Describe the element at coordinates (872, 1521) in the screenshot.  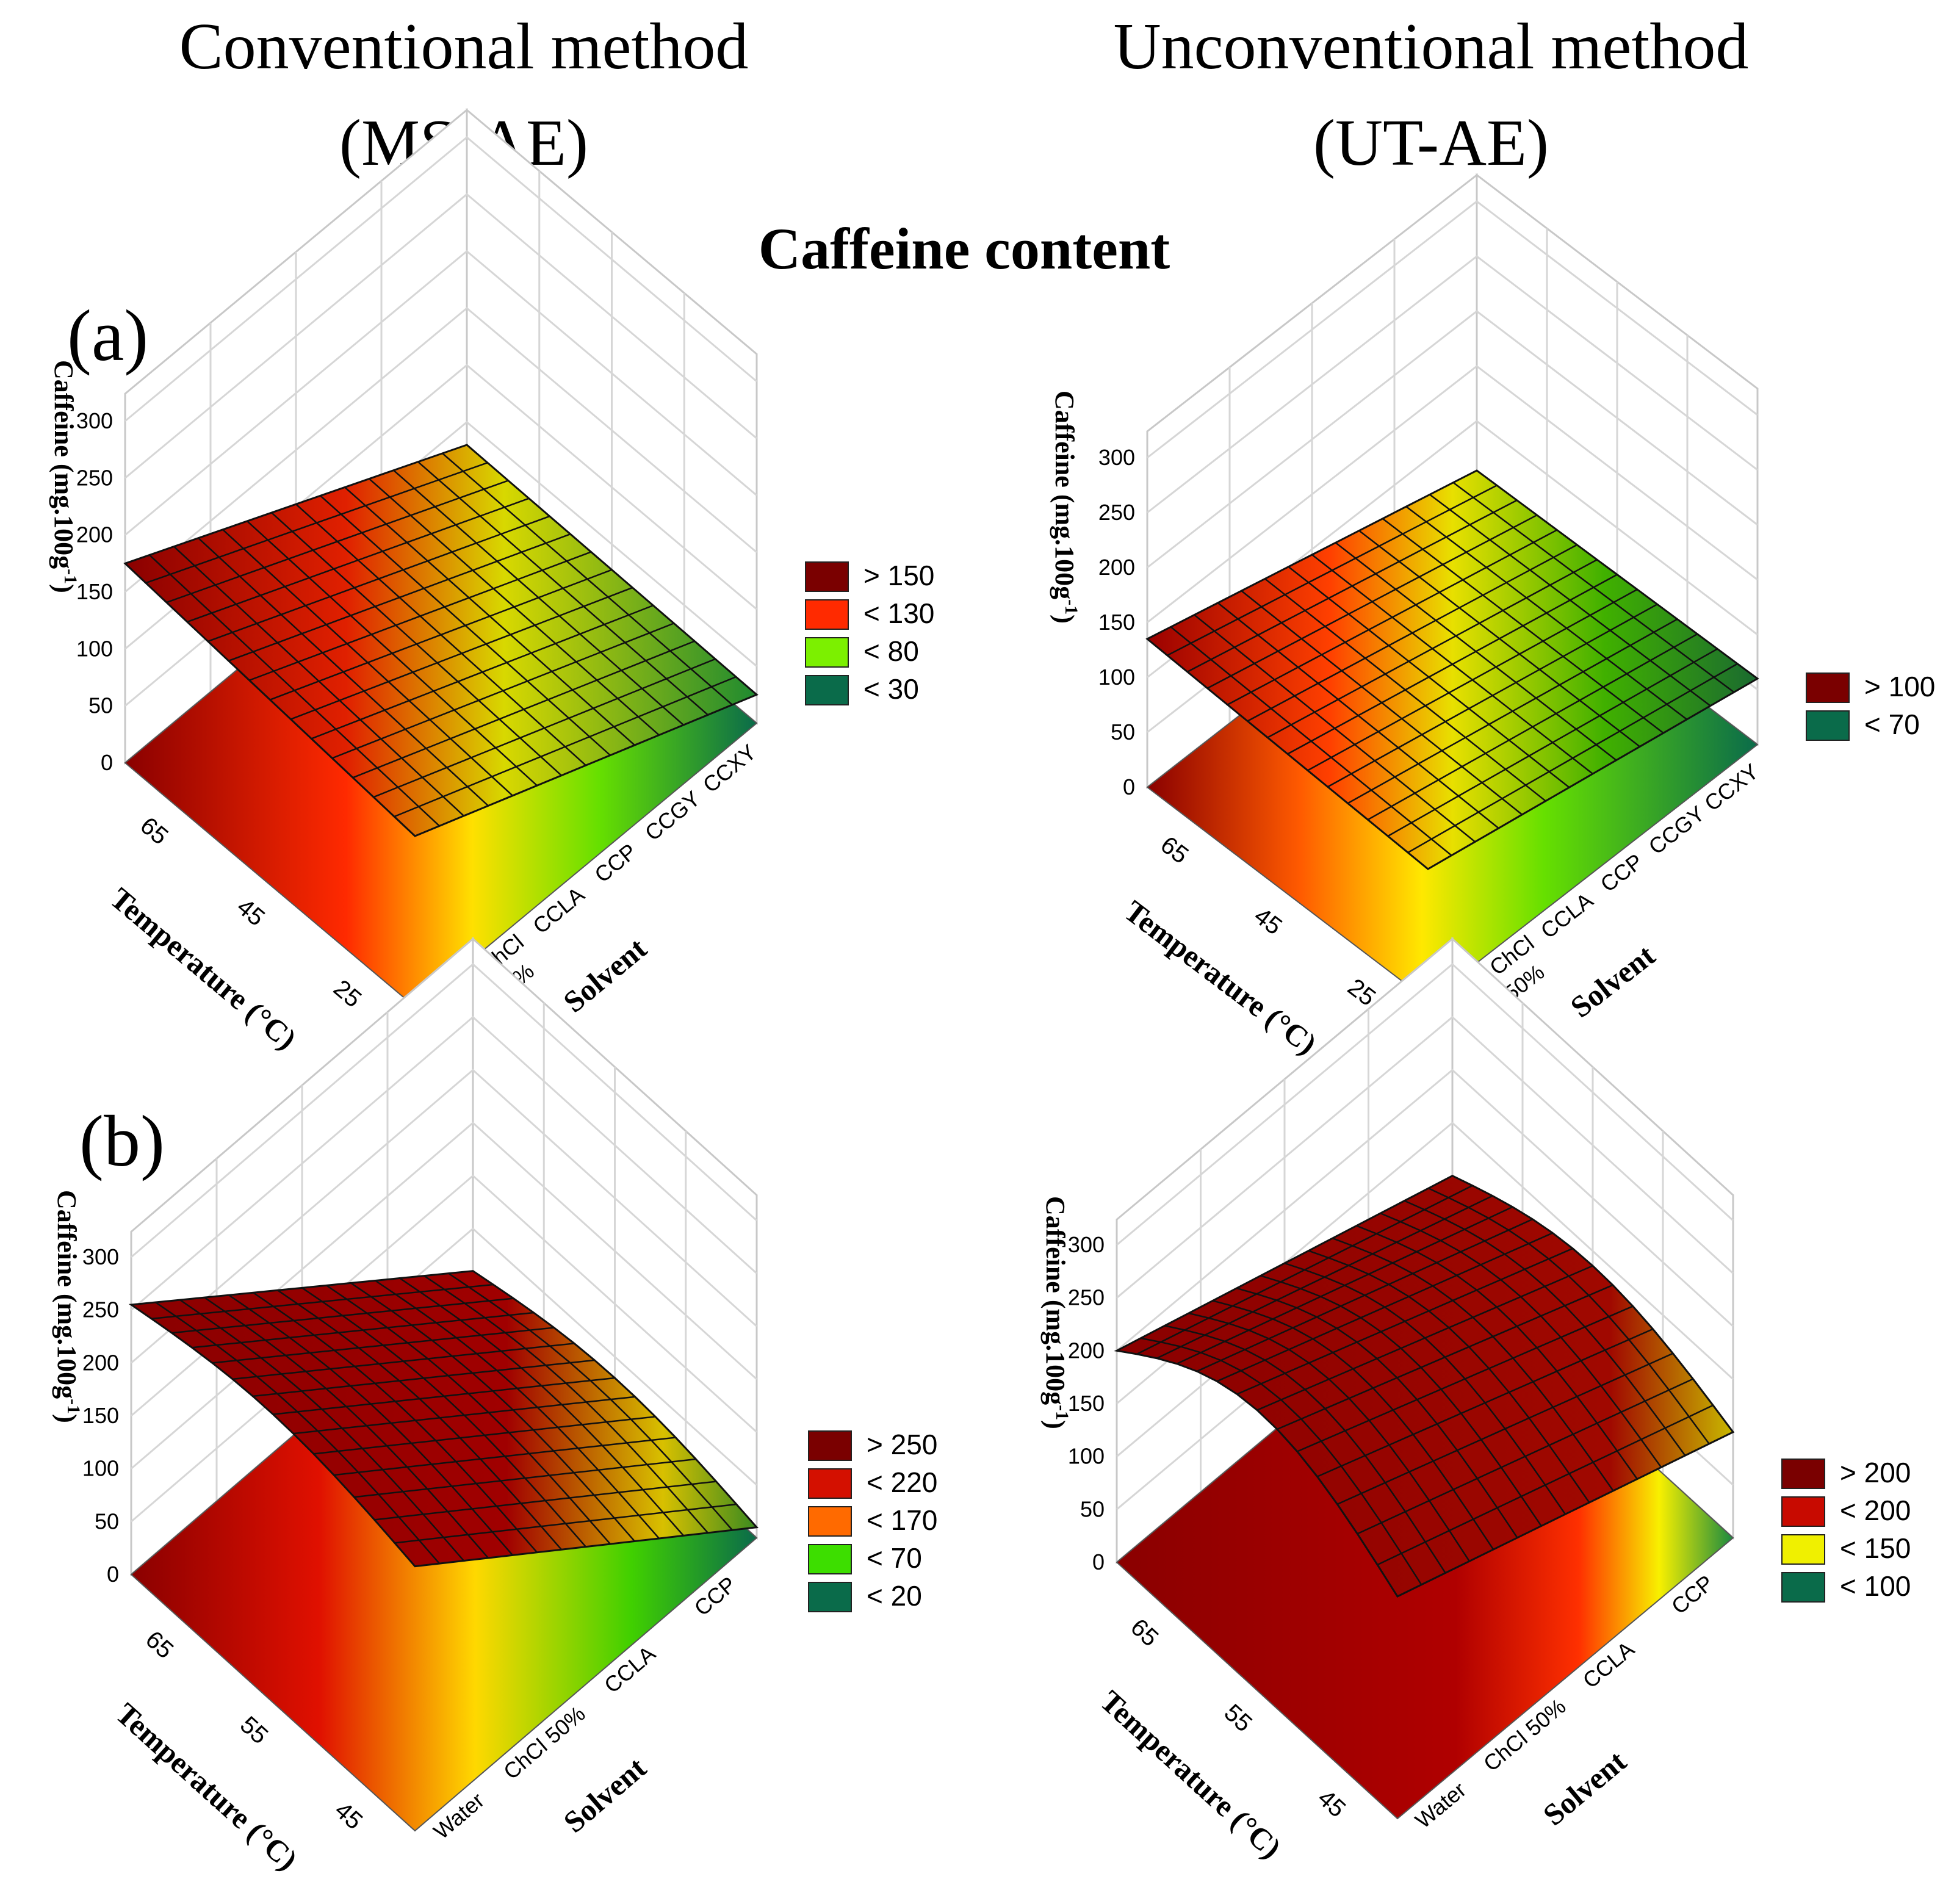
I see `legend: > 250 < 220 < 170 < 70 < 20` at that location.